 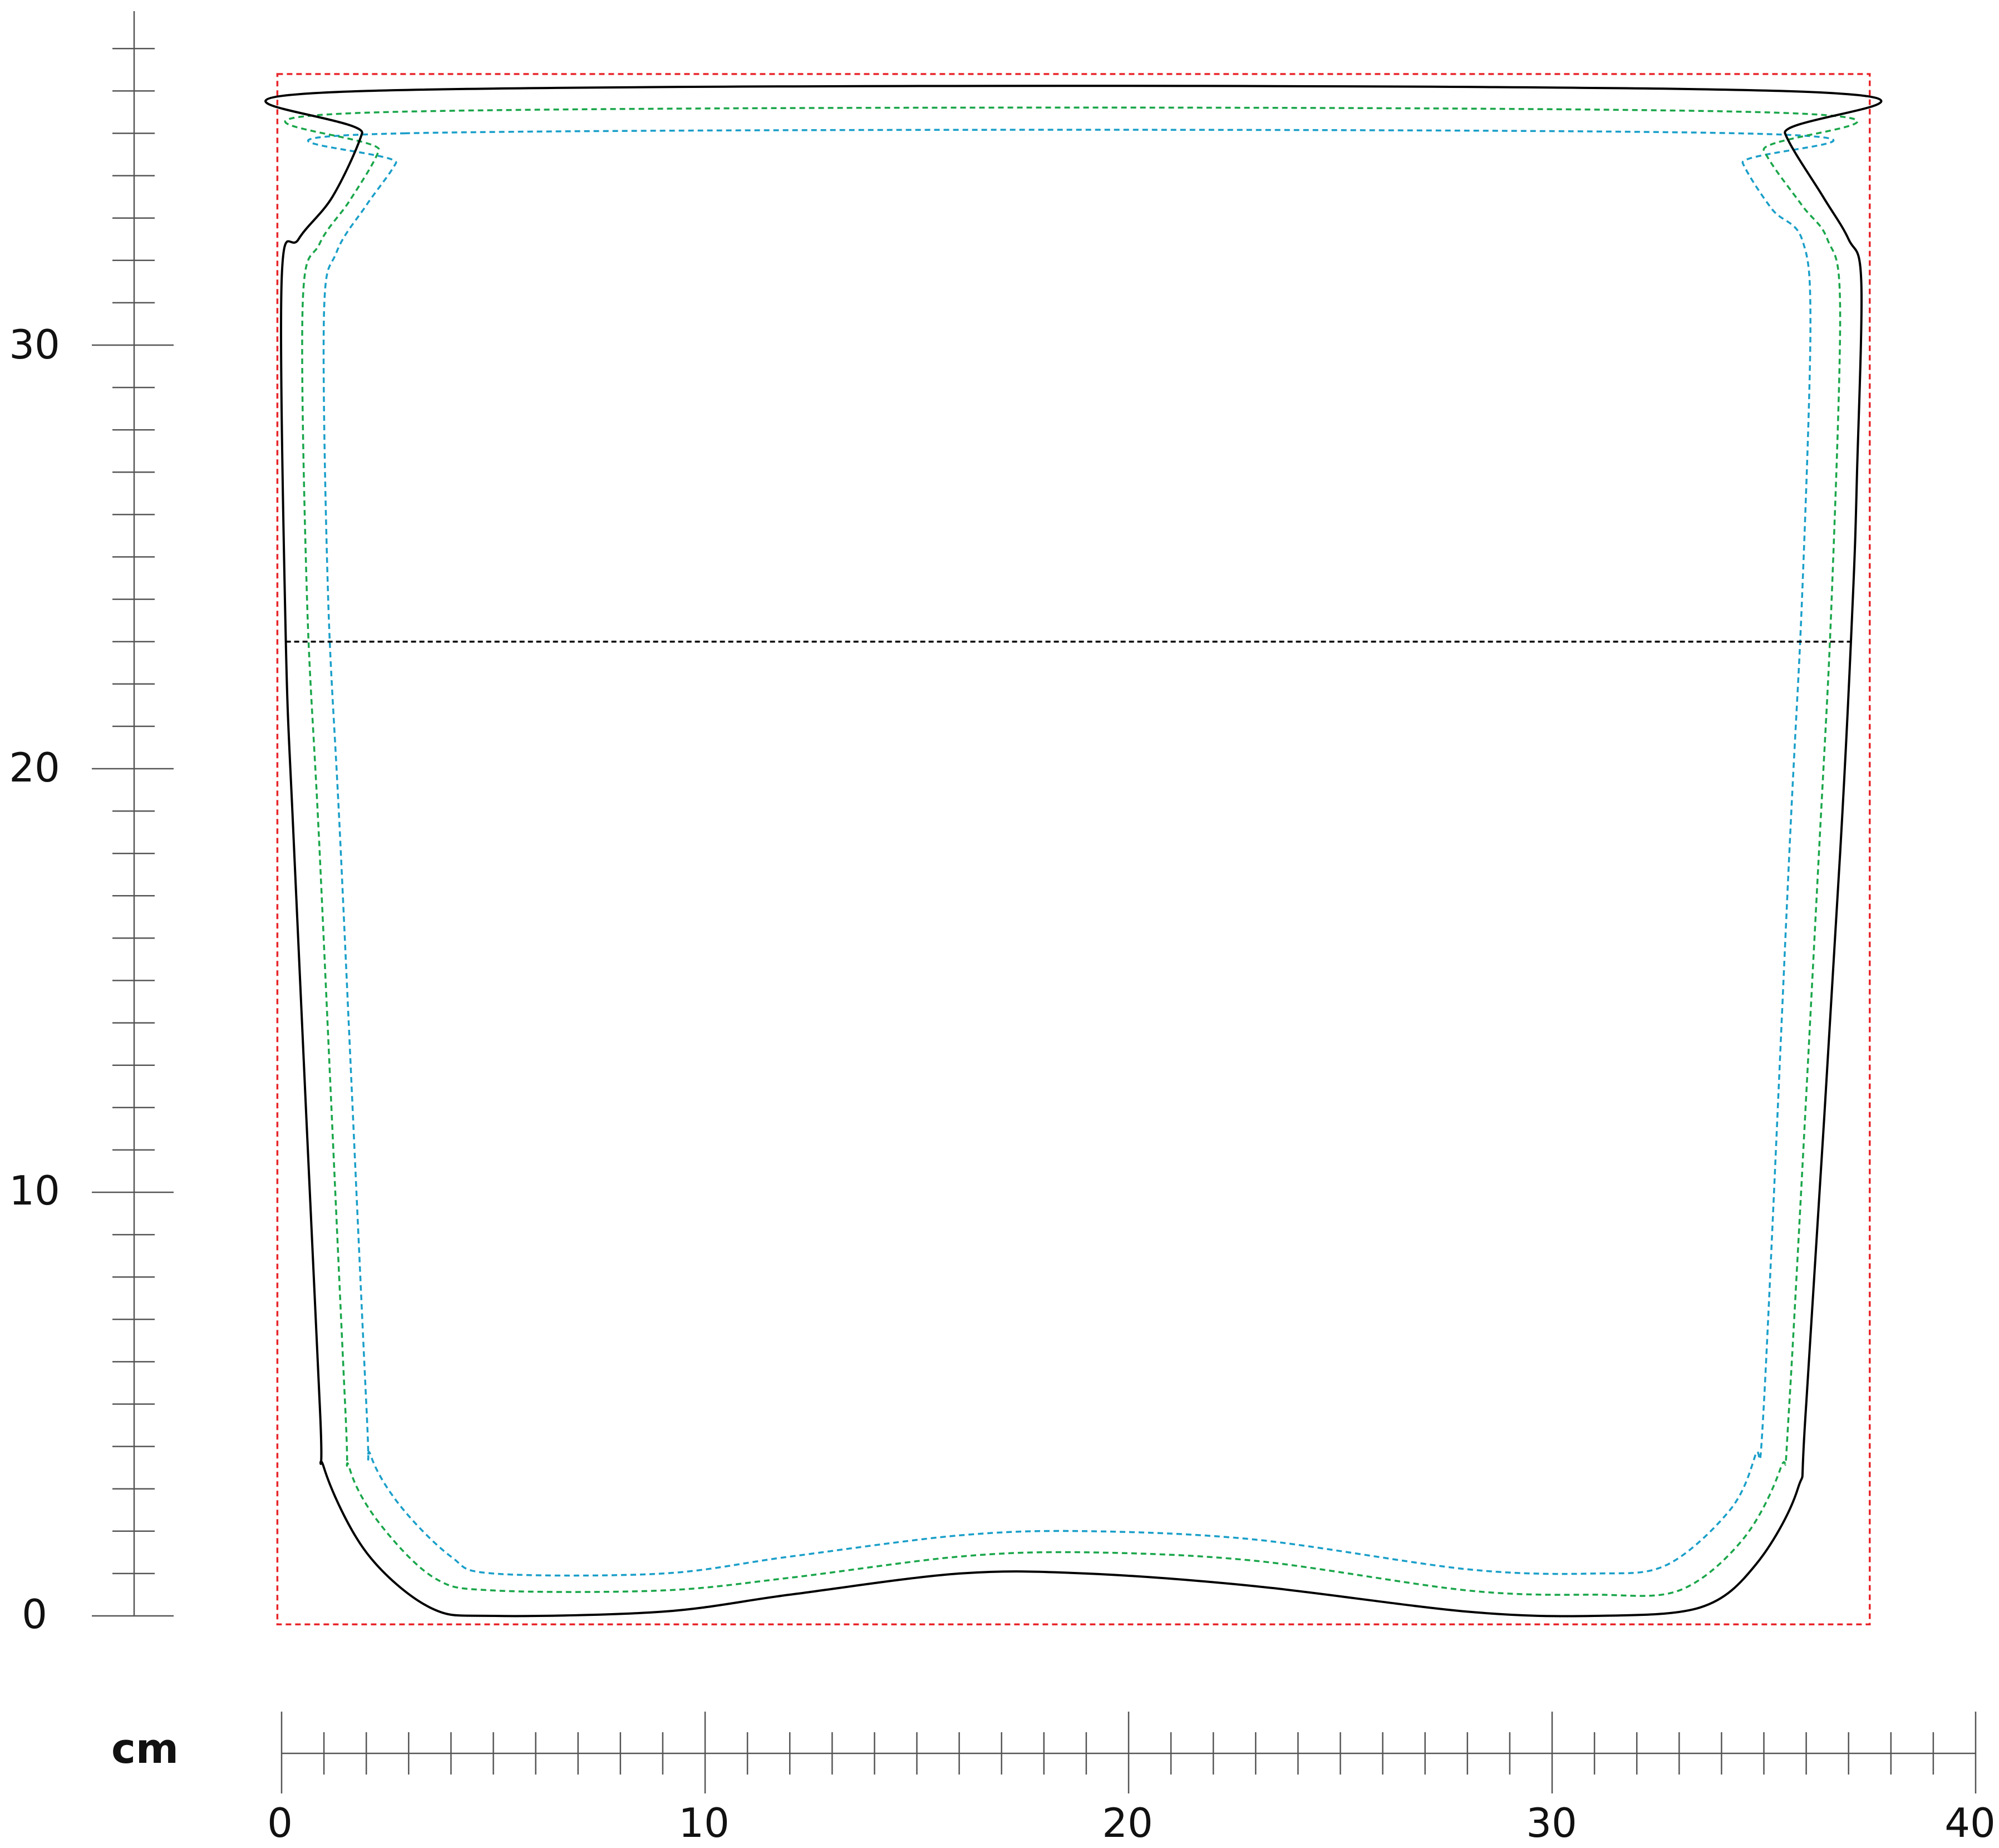 I want to click on y-tick-label-10: 10, so click(x=34, y=1190).